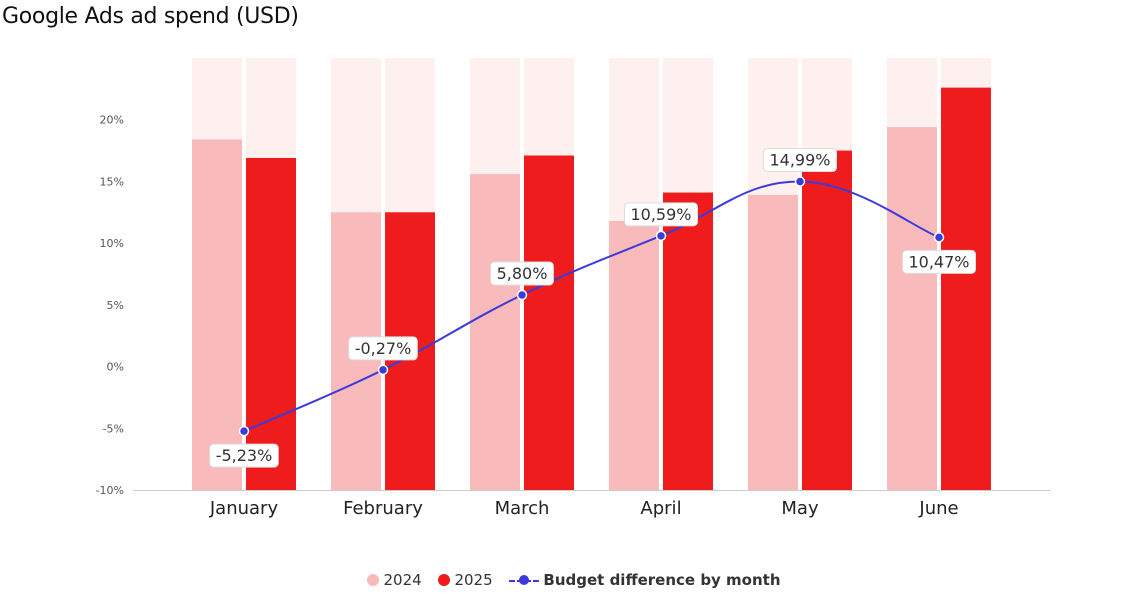 This screenshot has width=1148, height=597. Describe the element at coordinates (938, 508) in the screenshot. I see `x-tick-label: June` at that location.